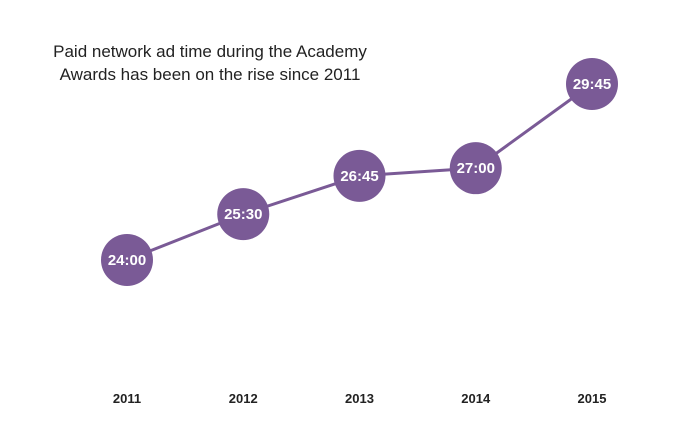  I want to click on x-tick-label: 2011, so click(127, 398).